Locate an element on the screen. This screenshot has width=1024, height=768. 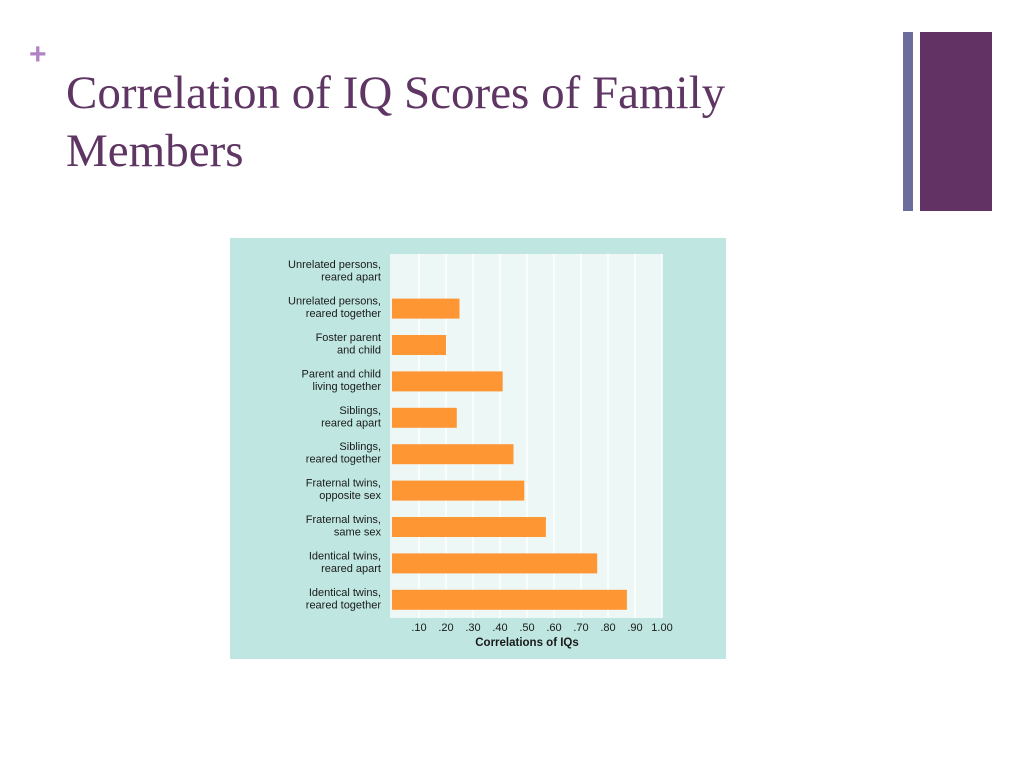
category-label-7: Fraternal twins, same sex is located at coordinates (344, 526).